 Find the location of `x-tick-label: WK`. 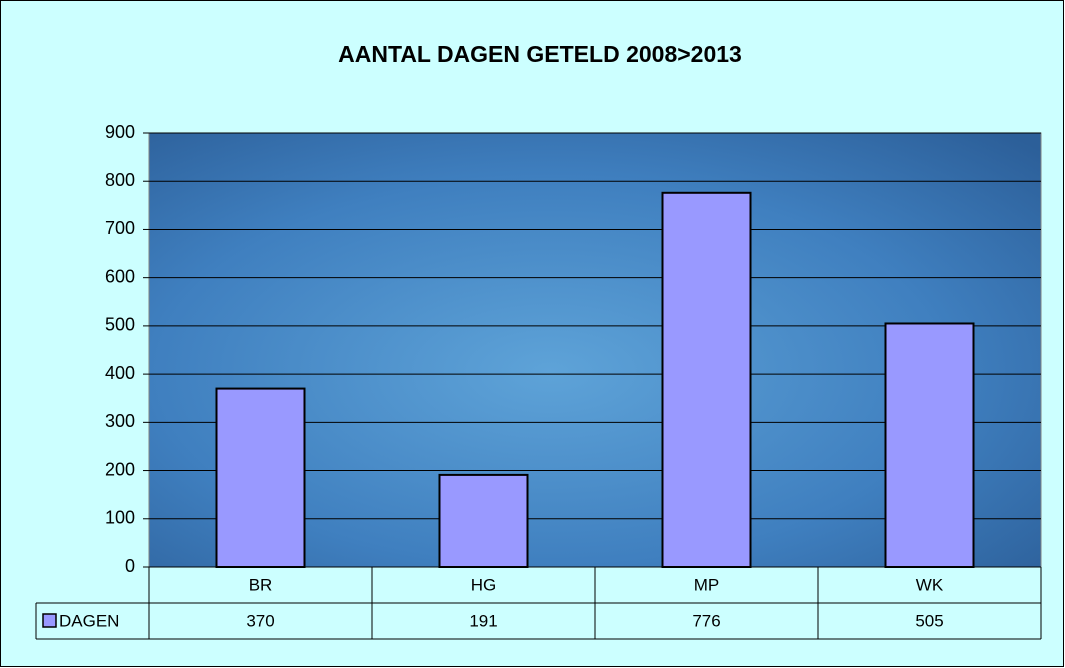

x-tick-label: WK is located at coordinates (930, 584).